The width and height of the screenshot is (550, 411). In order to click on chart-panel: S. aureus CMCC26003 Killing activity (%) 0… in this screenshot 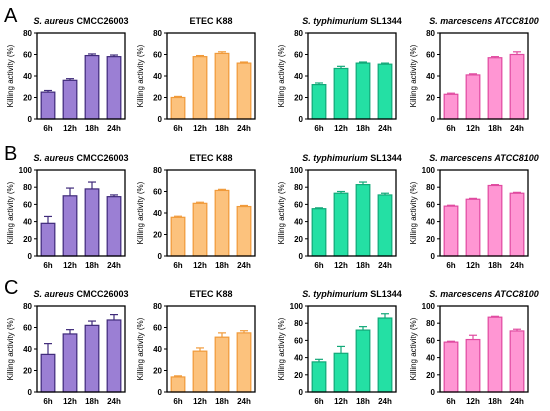, I will do `click(67, 211)`.